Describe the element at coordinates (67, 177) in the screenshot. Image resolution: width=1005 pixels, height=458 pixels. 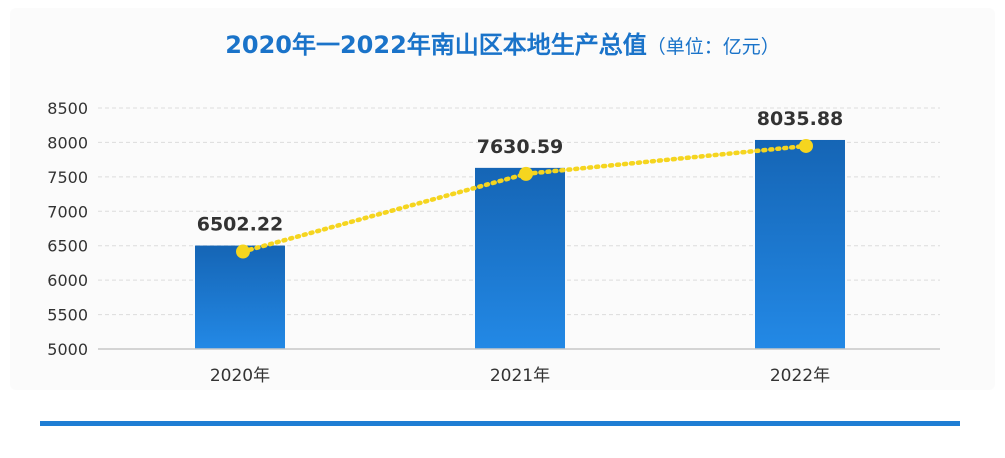
I see `y-tick-label: 7500` at that location.